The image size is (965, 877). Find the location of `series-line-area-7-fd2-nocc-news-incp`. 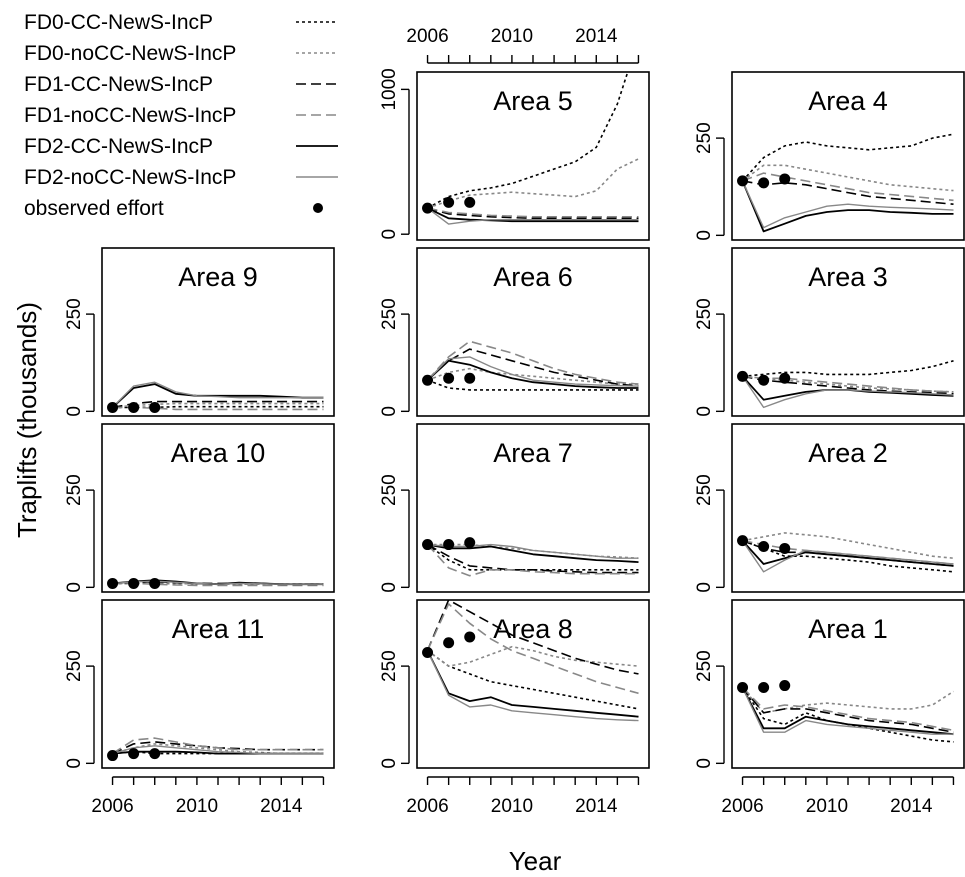

series-line-area-7-fd2-nocc-news-incp is located at coordinates (533, 551).